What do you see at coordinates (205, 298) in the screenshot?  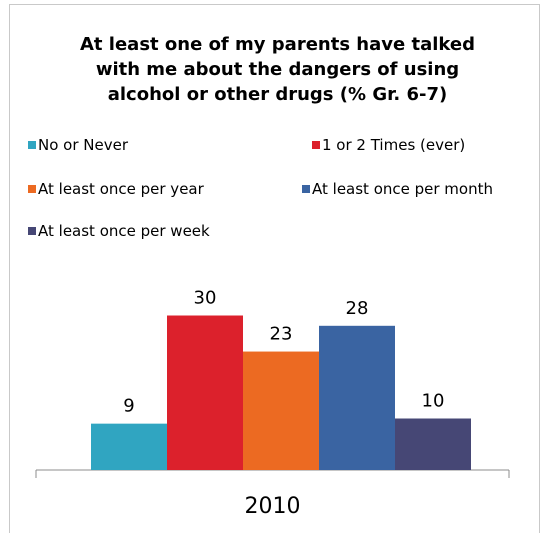 I see `bar-data-label: 30` at bounding box center [205, 298].